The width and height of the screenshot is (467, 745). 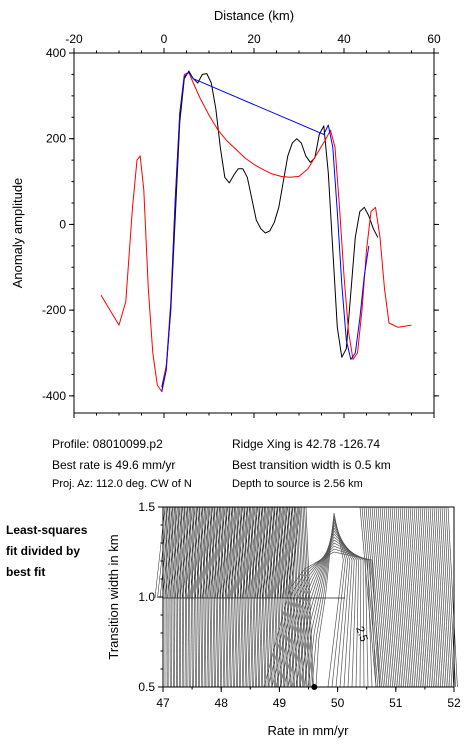 What do you see at coordinates (54, 396) in the screenshot?
I see `y-tick-label: -400` at bounding box center [54, 396].